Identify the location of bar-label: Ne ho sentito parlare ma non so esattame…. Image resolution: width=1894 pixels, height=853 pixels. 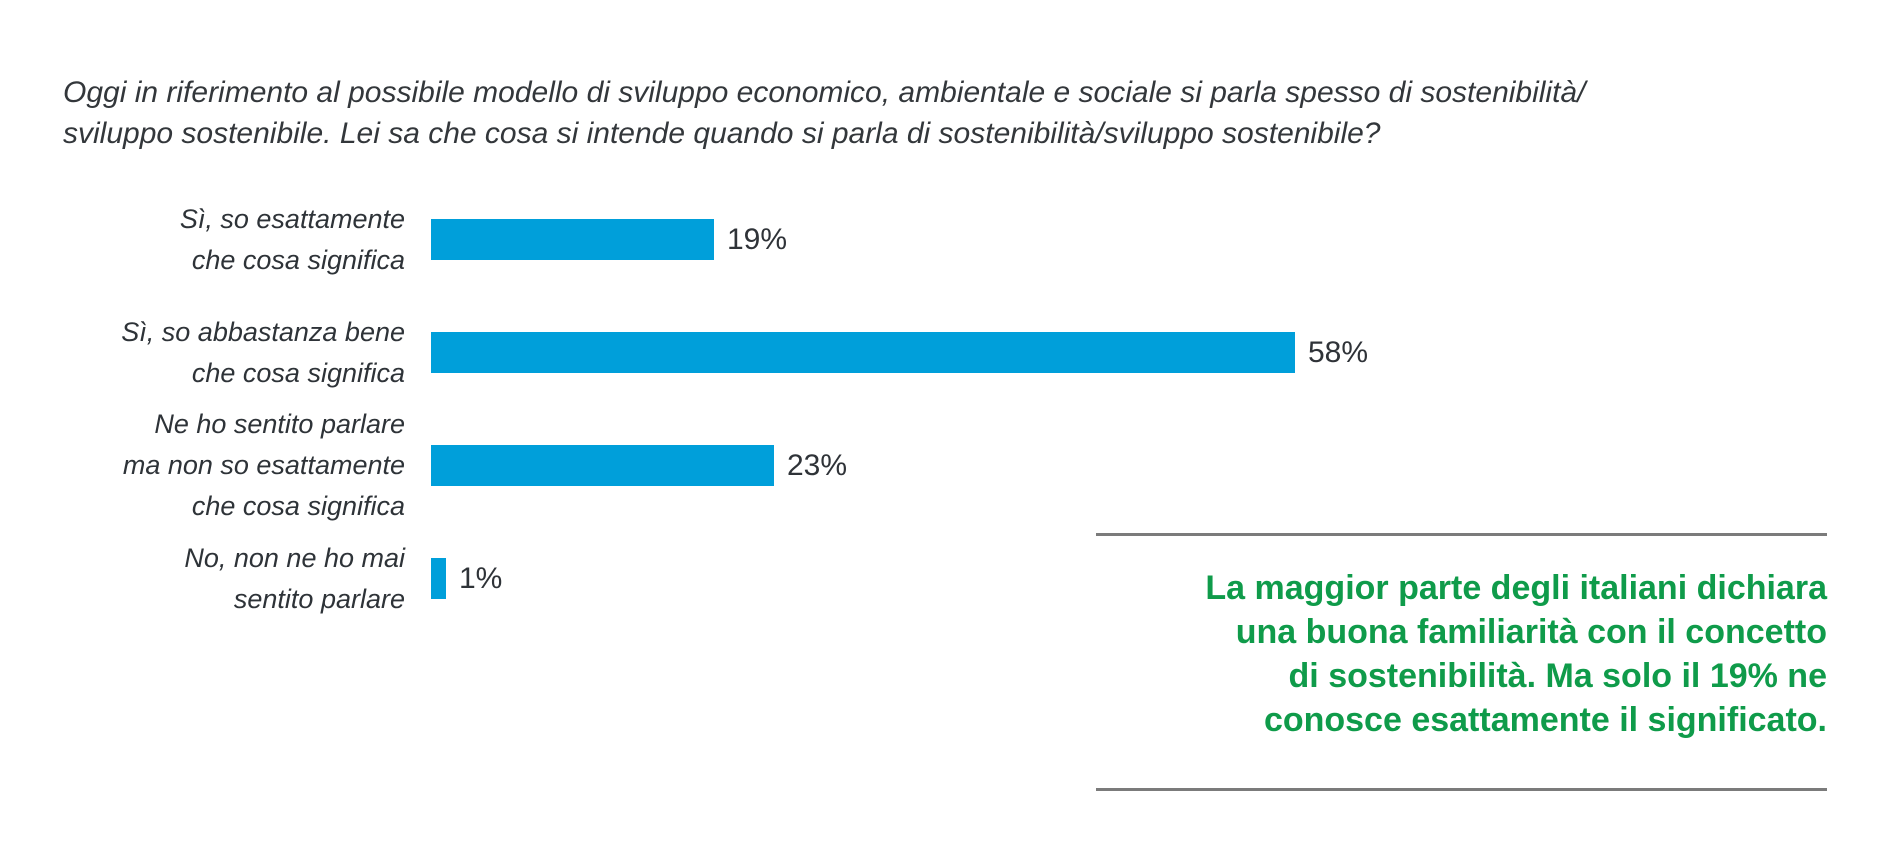
(263, 465).